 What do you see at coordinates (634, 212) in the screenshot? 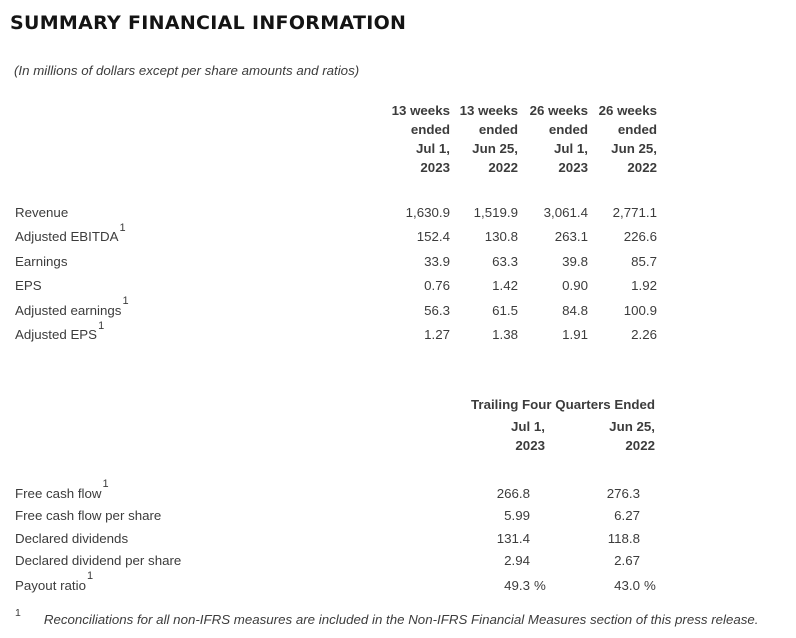
I see `value-cell: 2,771.1` at bounding box center [634, 212].